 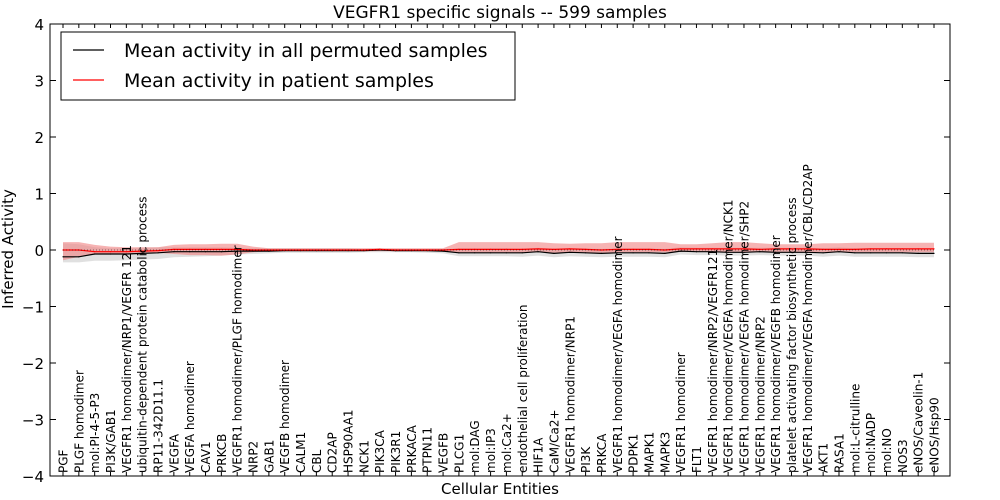 What do you see at coordinates (500, 13) in the screenshot?
I see `chart-title: VEGFR1 specific signals -- 599 samples` at bounding box center [500, 13].